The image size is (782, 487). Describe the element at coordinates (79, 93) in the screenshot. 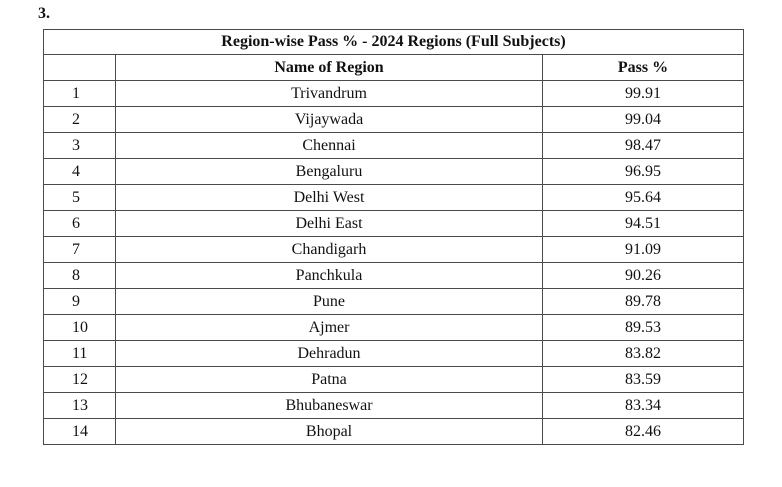

I see `serial-cell: 1` at that location.